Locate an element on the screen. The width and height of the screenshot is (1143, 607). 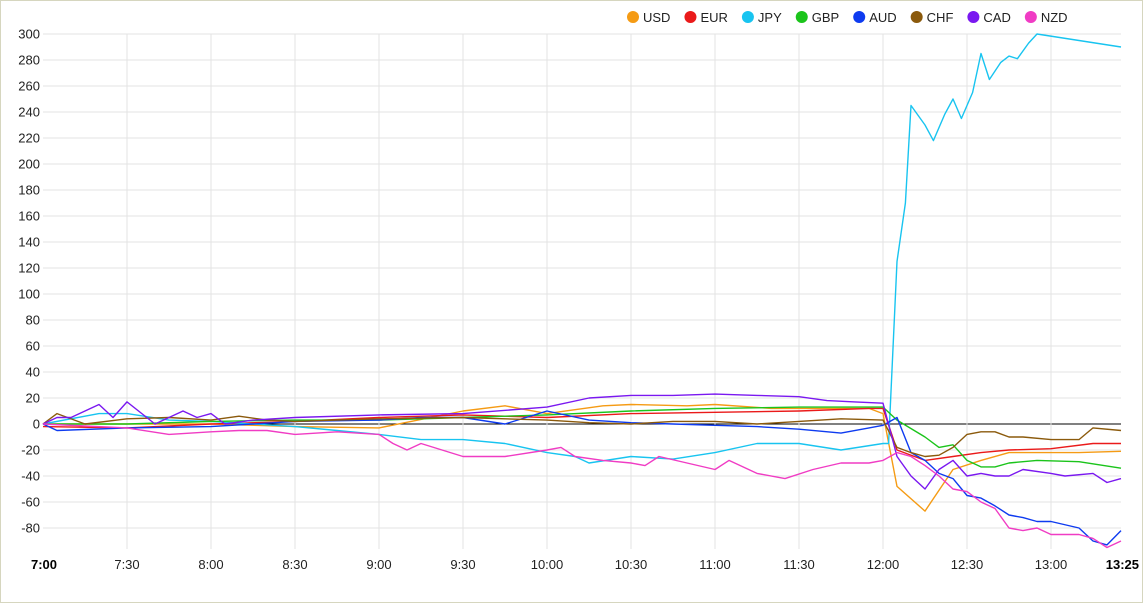
y-tick-label: 240 is located at coordinates (29, 112).